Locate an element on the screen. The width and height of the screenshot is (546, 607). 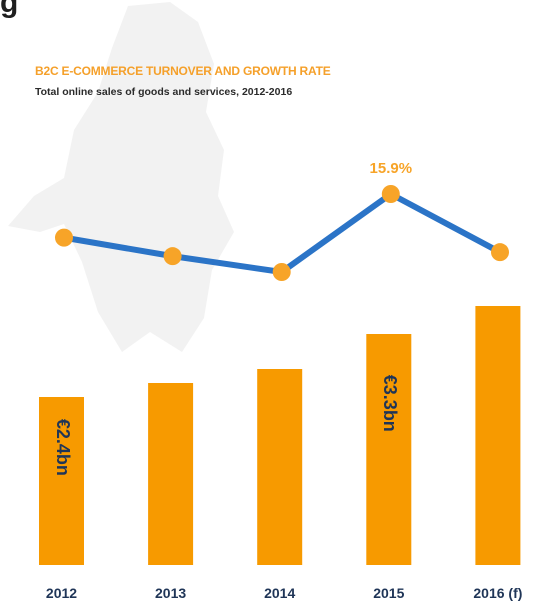
bar-2013 is located at coordinates (171, 474).